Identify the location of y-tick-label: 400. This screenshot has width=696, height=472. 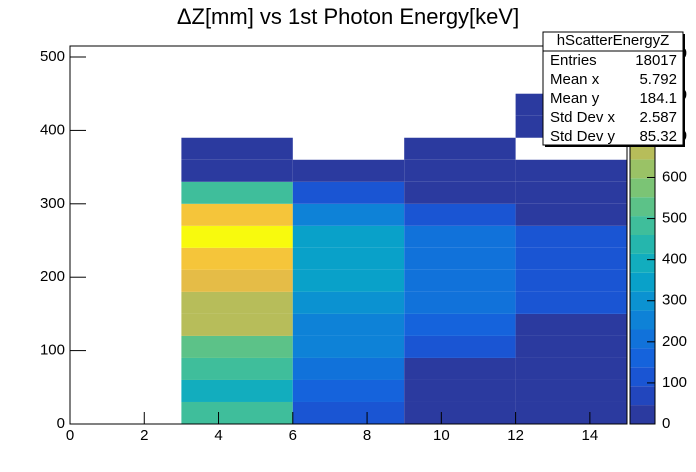
(52, 129).